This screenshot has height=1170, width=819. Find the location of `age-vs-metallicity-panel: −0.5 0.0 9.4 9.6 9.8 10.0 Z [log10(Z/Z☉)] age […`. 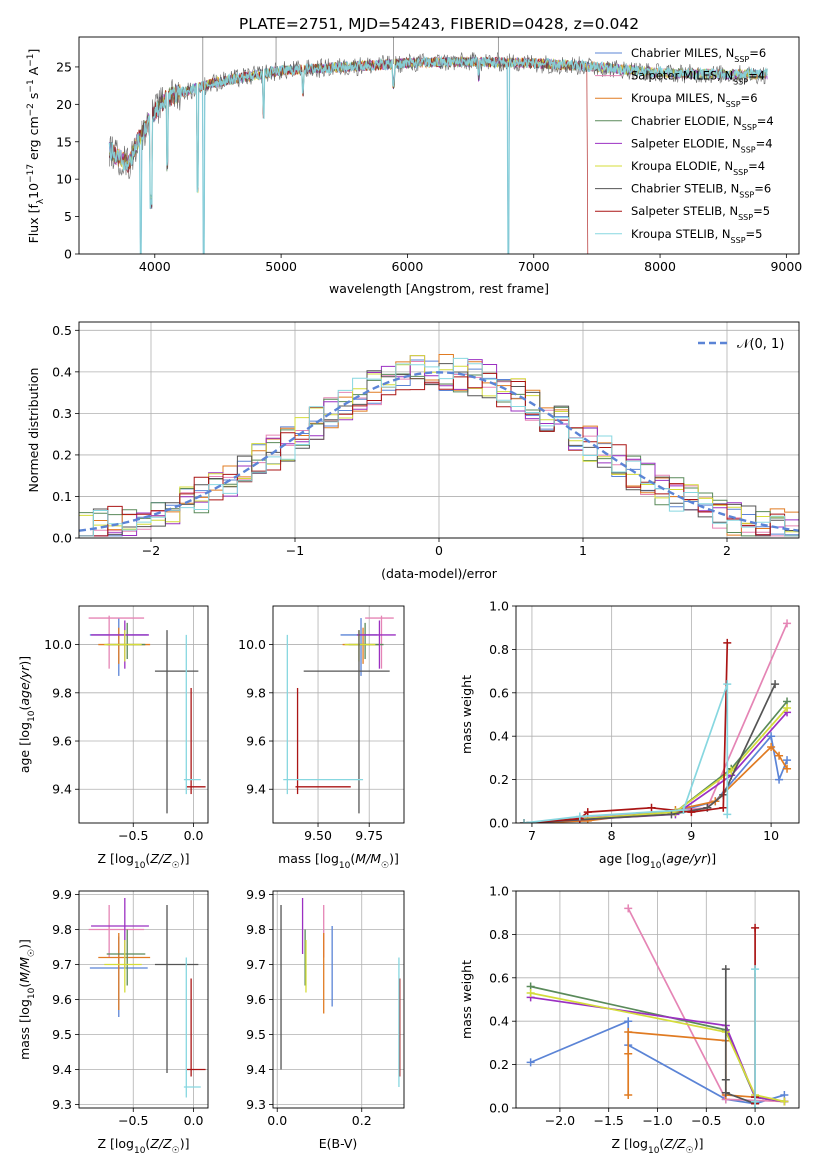

age-vs-metallicity-panel: −0.5 0.0 9.4 9.6 9.8 10.0 Z [log10(Z/Z☉)] age [… is located at coordinates (113, 738).